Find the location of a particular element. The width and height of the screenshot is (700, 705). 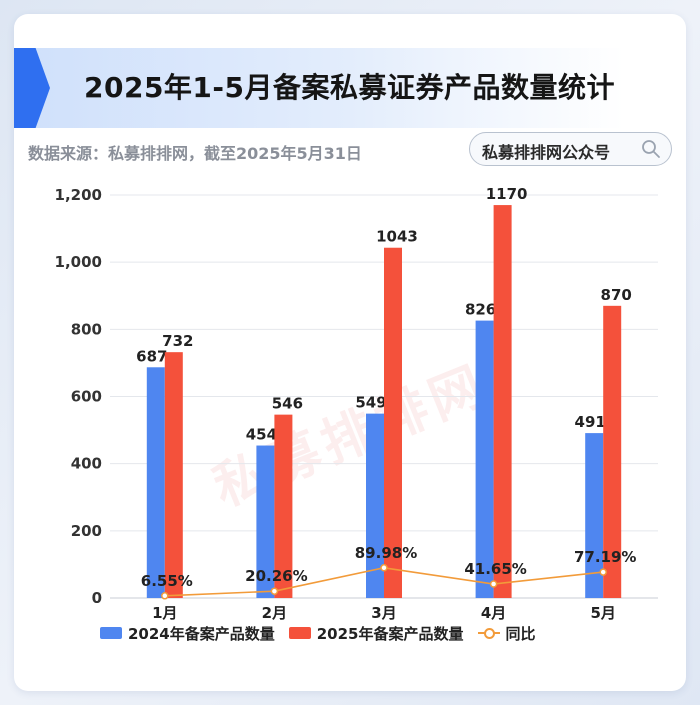

bar-value-label: 549 is located at coordinates (370, 403).